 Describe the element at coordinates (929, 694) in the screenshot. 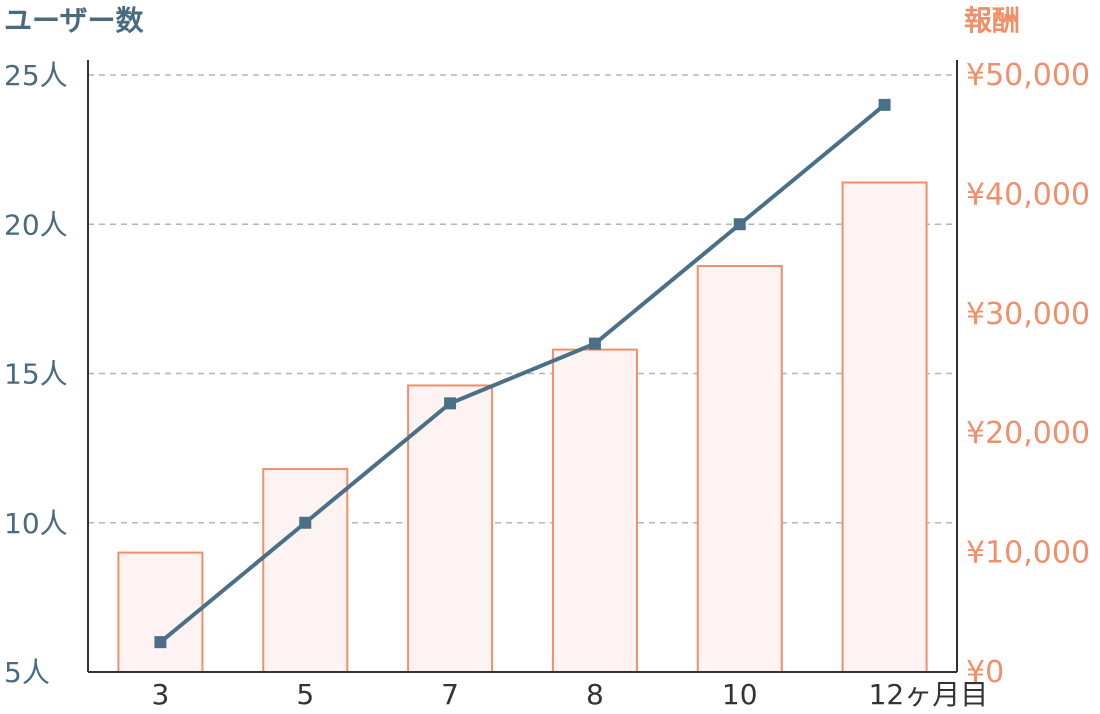

I see `x-tick-label: 12ヶ月目` at that location.